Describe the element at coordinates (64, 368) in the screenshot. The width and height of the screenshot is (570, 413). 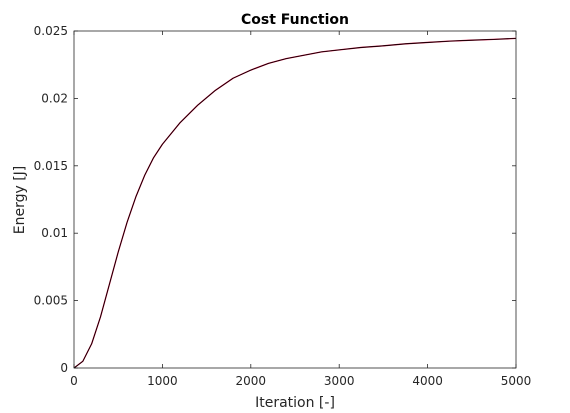
I see `y-tick-label: 0` at that location.